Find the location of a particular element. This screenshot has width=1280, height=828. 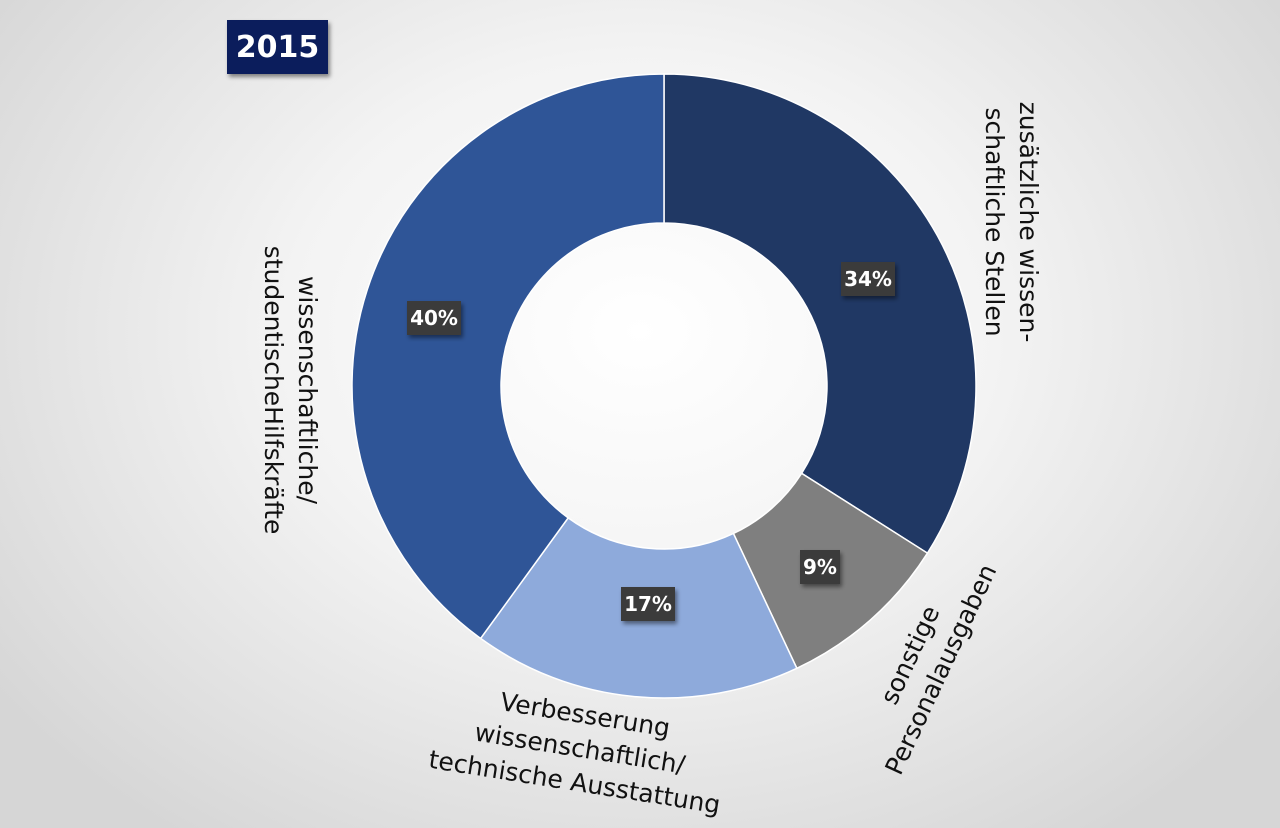

value-label-text: 40% is located at coordinates (434, 318).